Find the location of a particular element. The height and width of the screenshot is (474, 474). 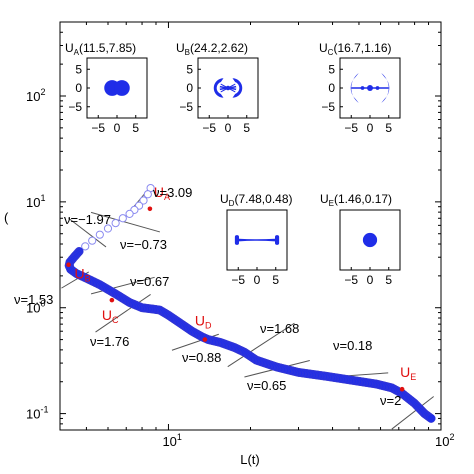

inset-neck is located at coordinates (257, 240).